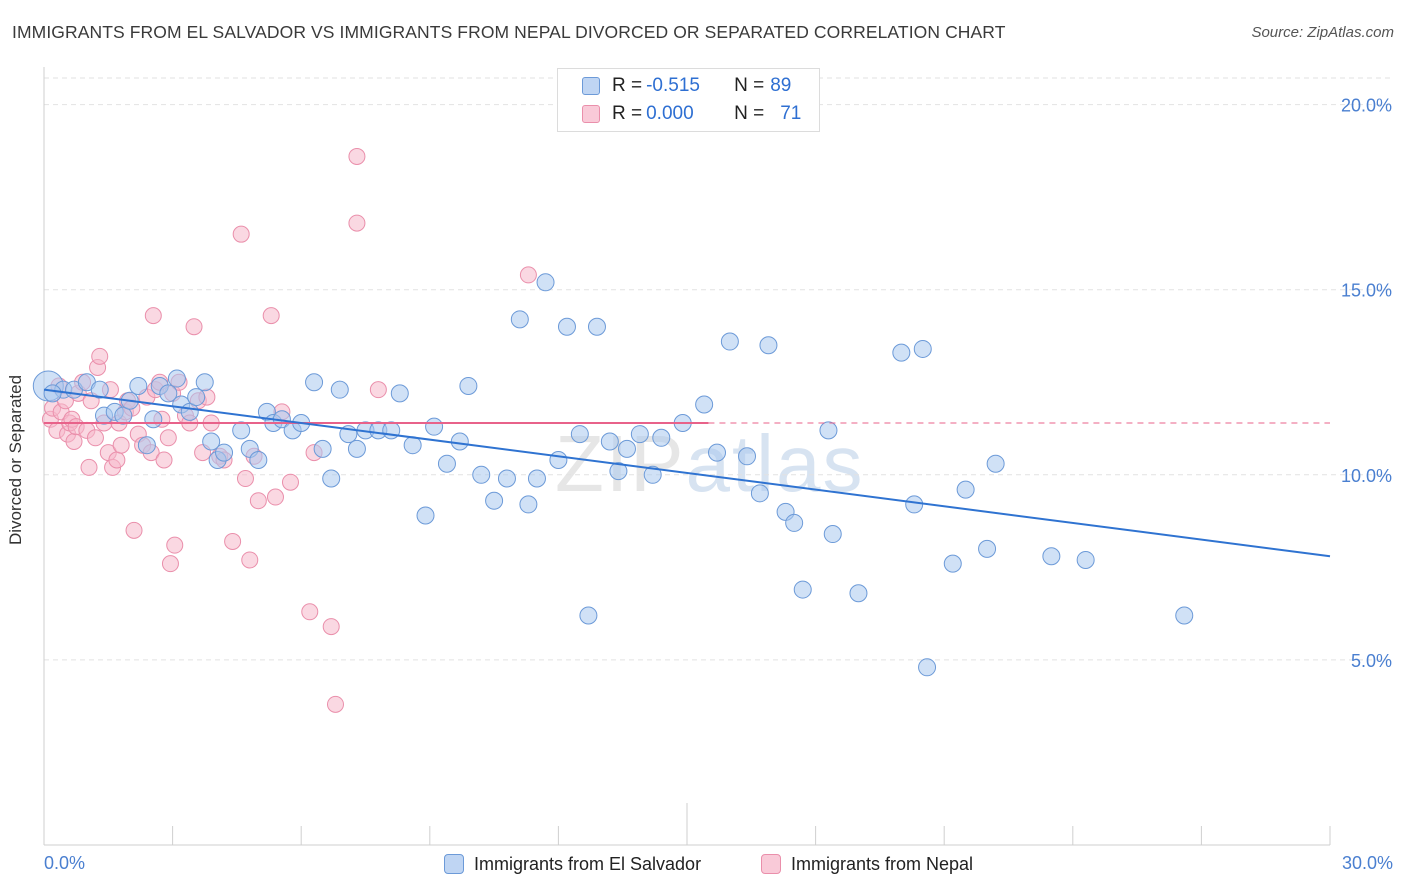 This screenshot has width=1406, height=892. What do you see at coordinates (591, 114) in the screenshot?
I see `nepal-swatch` at bounding box center [591, 114].